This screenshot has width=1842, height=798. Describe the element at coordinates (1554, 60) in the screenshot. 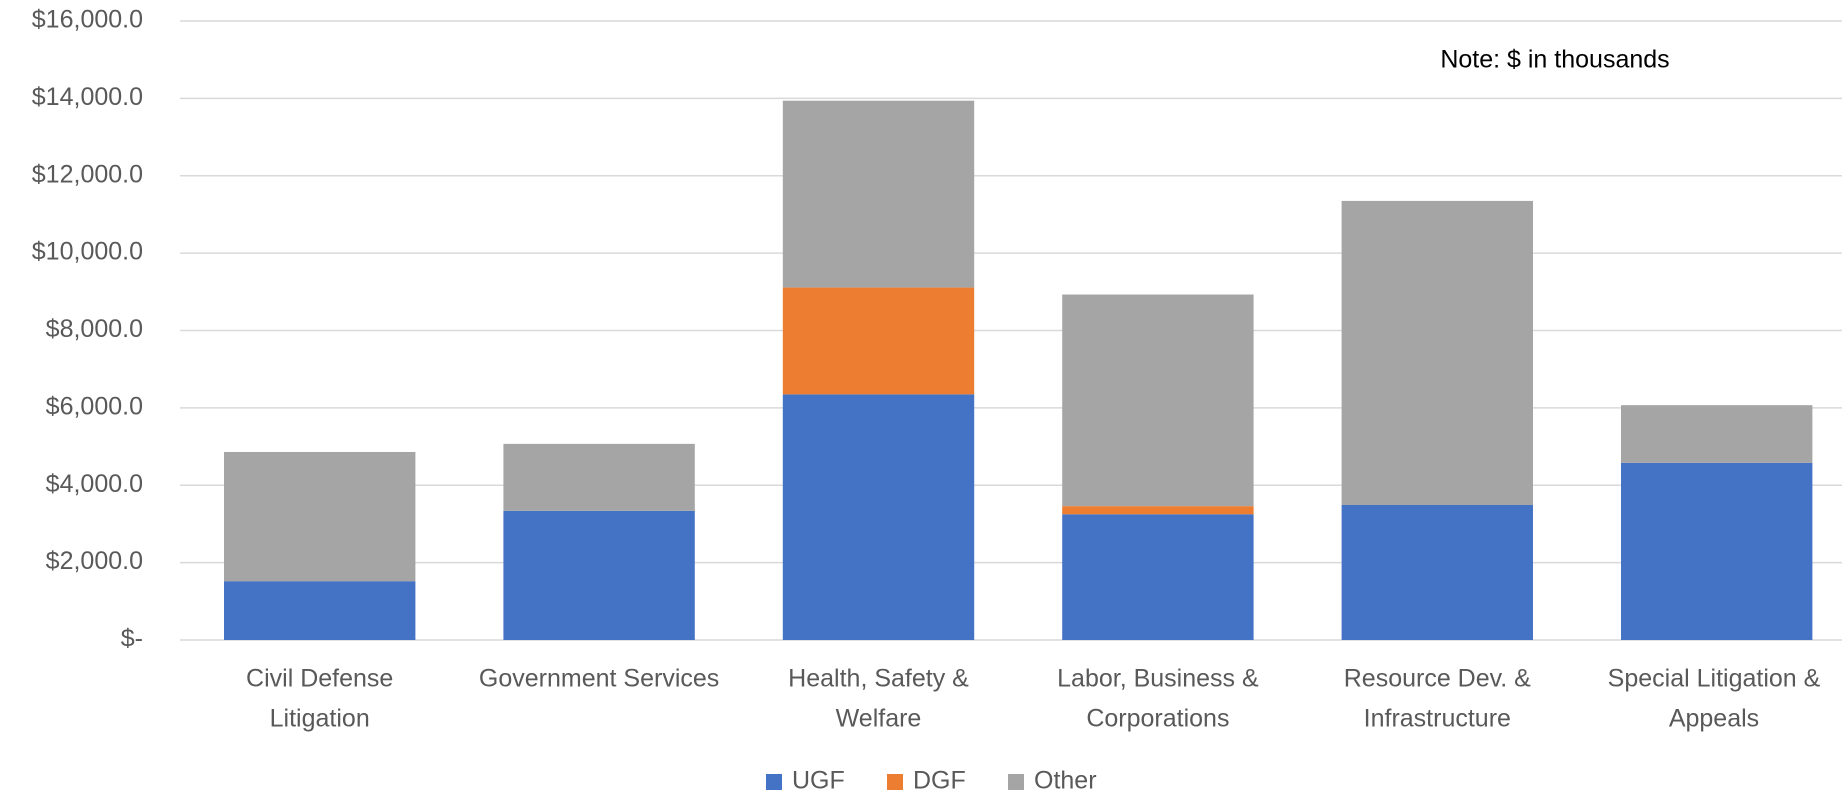

I see `annotation: Note: $ in thousands` at that location.